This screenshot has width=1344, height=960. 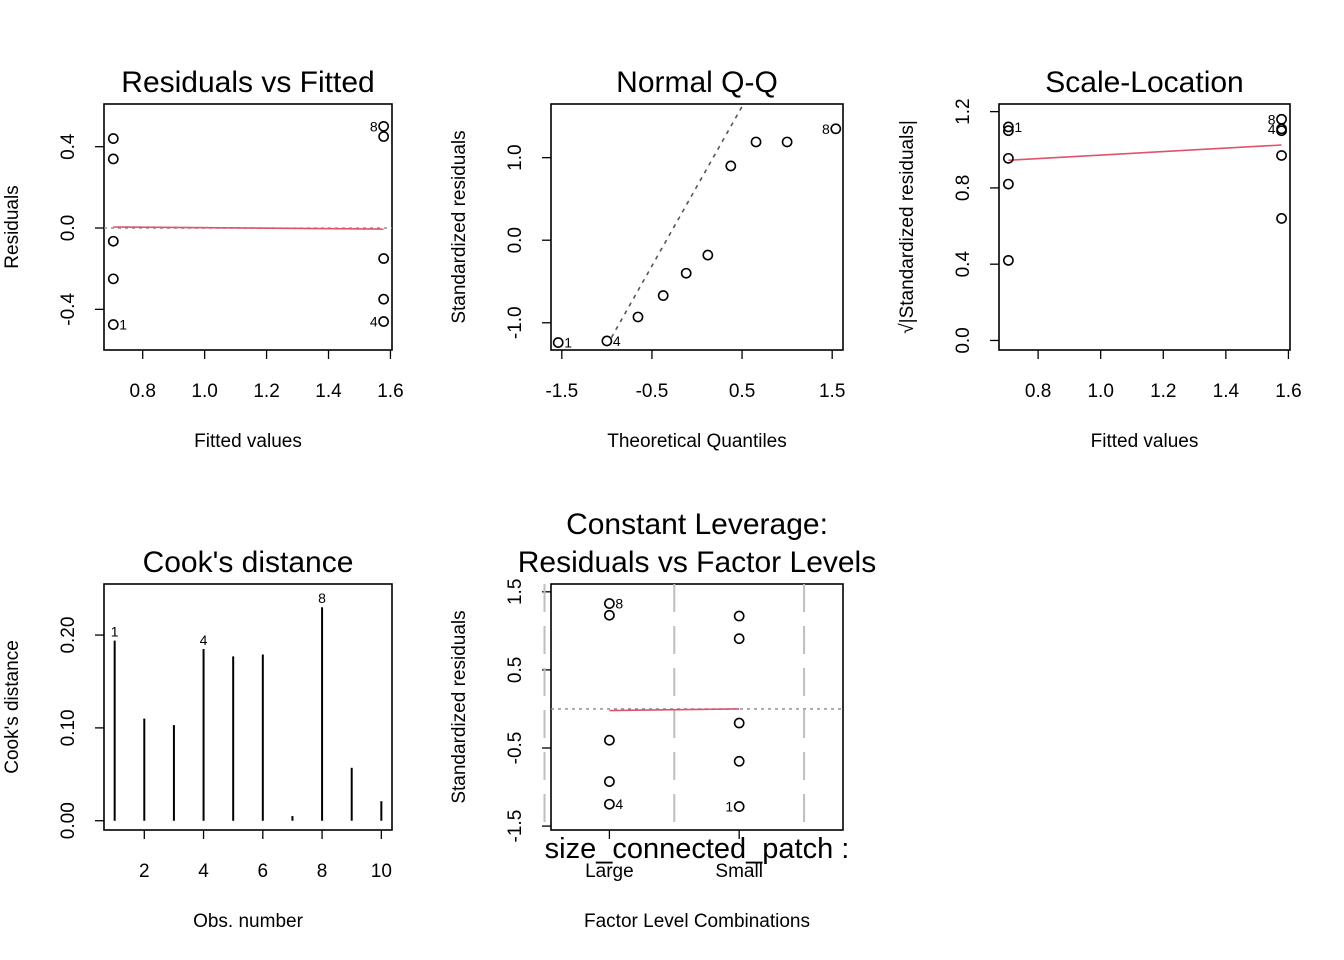 What do you see at coordinates (68, 635) in the screenshot?
I see `y-tick-label: 0.20` at bounding box center [68, 635].